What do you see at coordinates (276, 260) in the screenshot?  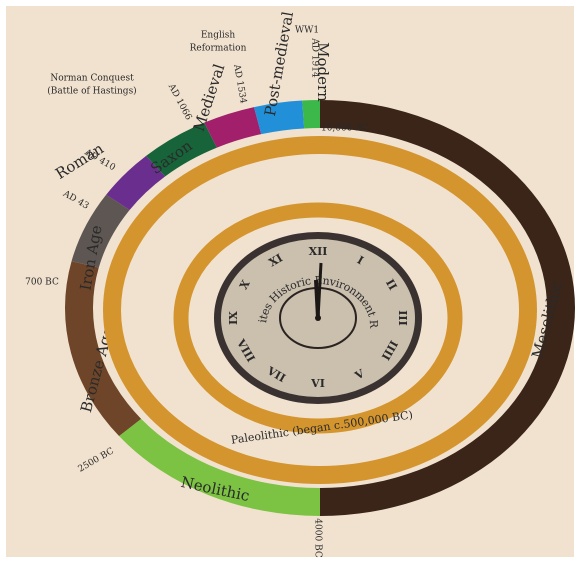 I see `clock-numeral: XI` at bounding box center [276, 260].